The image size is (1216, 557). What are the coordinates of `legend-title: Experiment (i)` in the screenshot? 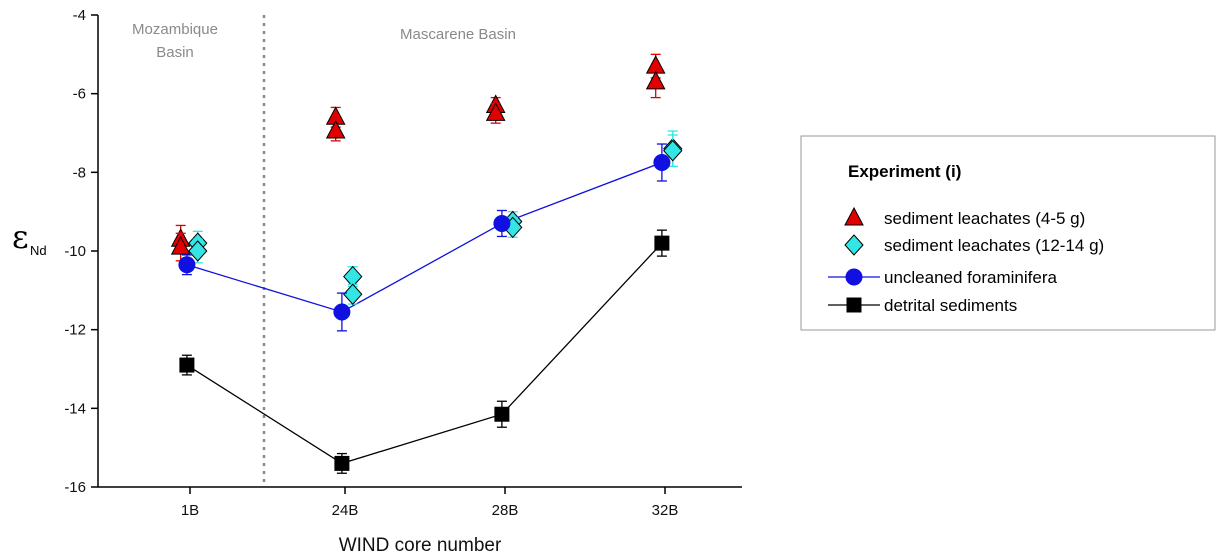 It's located at (904, 171).